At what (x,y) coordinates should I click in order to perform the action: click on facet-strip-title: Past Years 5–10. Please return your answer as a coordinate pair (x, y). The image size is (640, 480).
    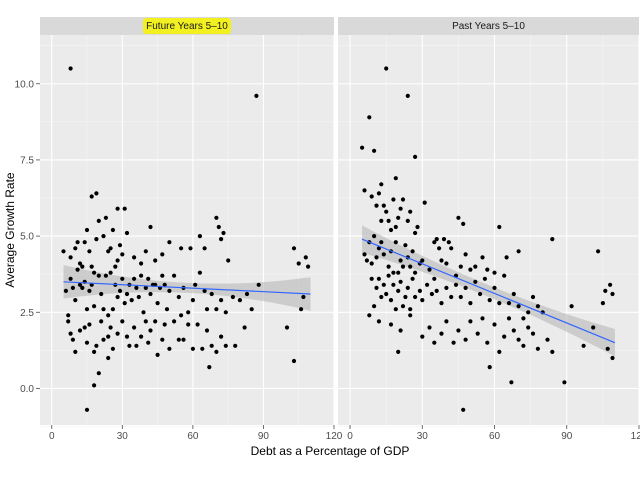
    Looking at the image, I should click on (488, 26).